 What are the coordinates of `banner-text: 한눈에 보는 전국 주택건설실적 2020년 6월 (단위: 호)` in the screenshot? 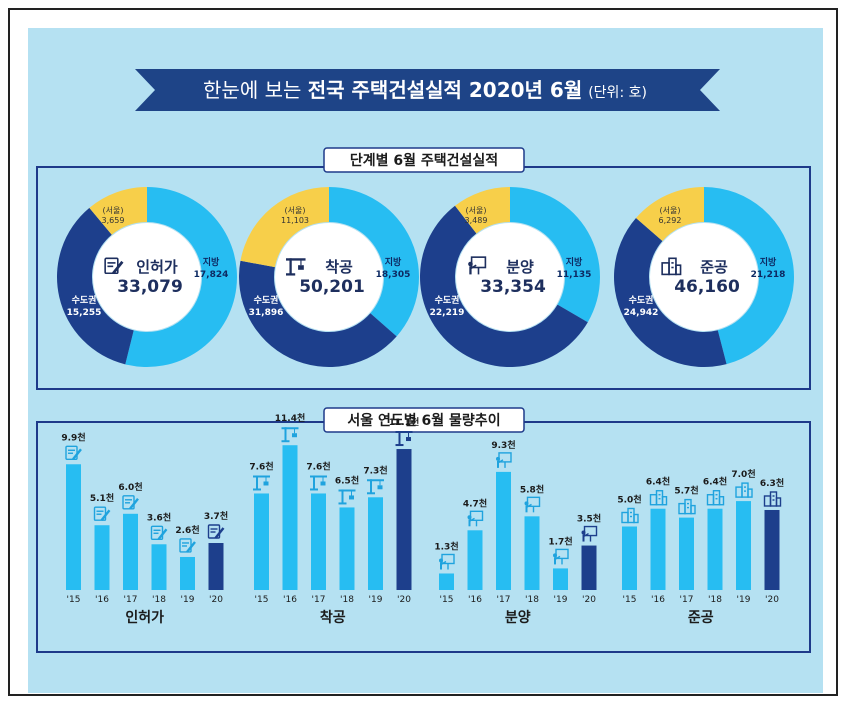 It's located at (425, 90).